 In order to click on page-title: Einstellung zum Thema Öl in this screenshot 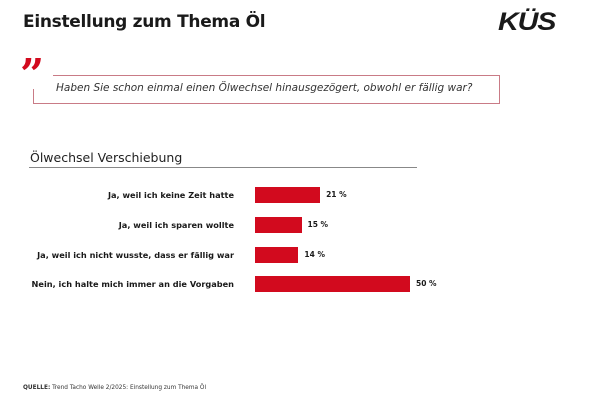, I will do `click(144, 22)`.